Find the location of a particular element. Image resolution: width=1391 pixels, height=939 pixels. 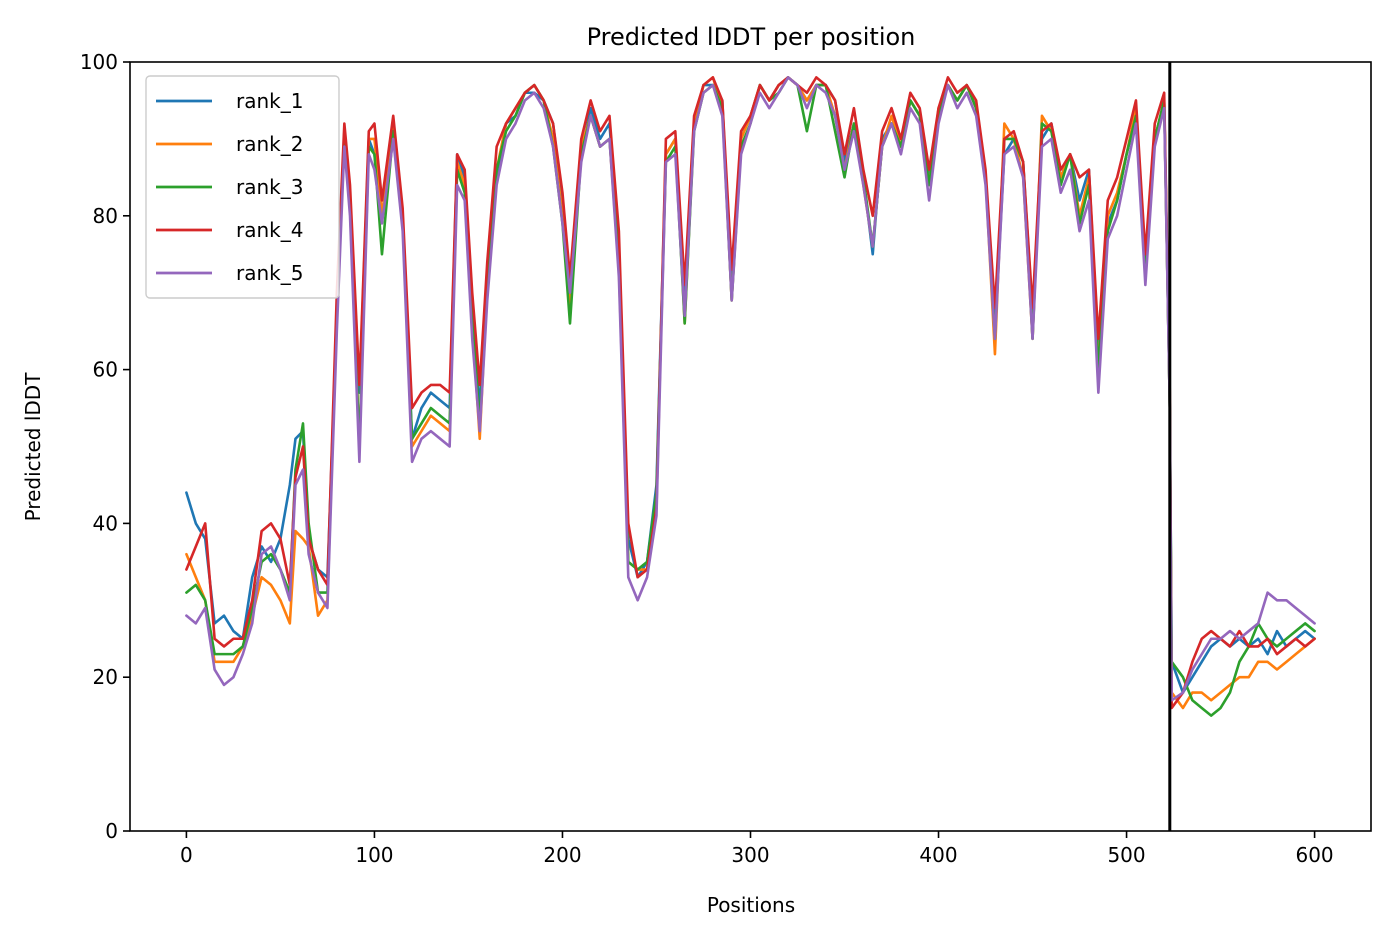

legend-box is located at coordinates (242, 187).